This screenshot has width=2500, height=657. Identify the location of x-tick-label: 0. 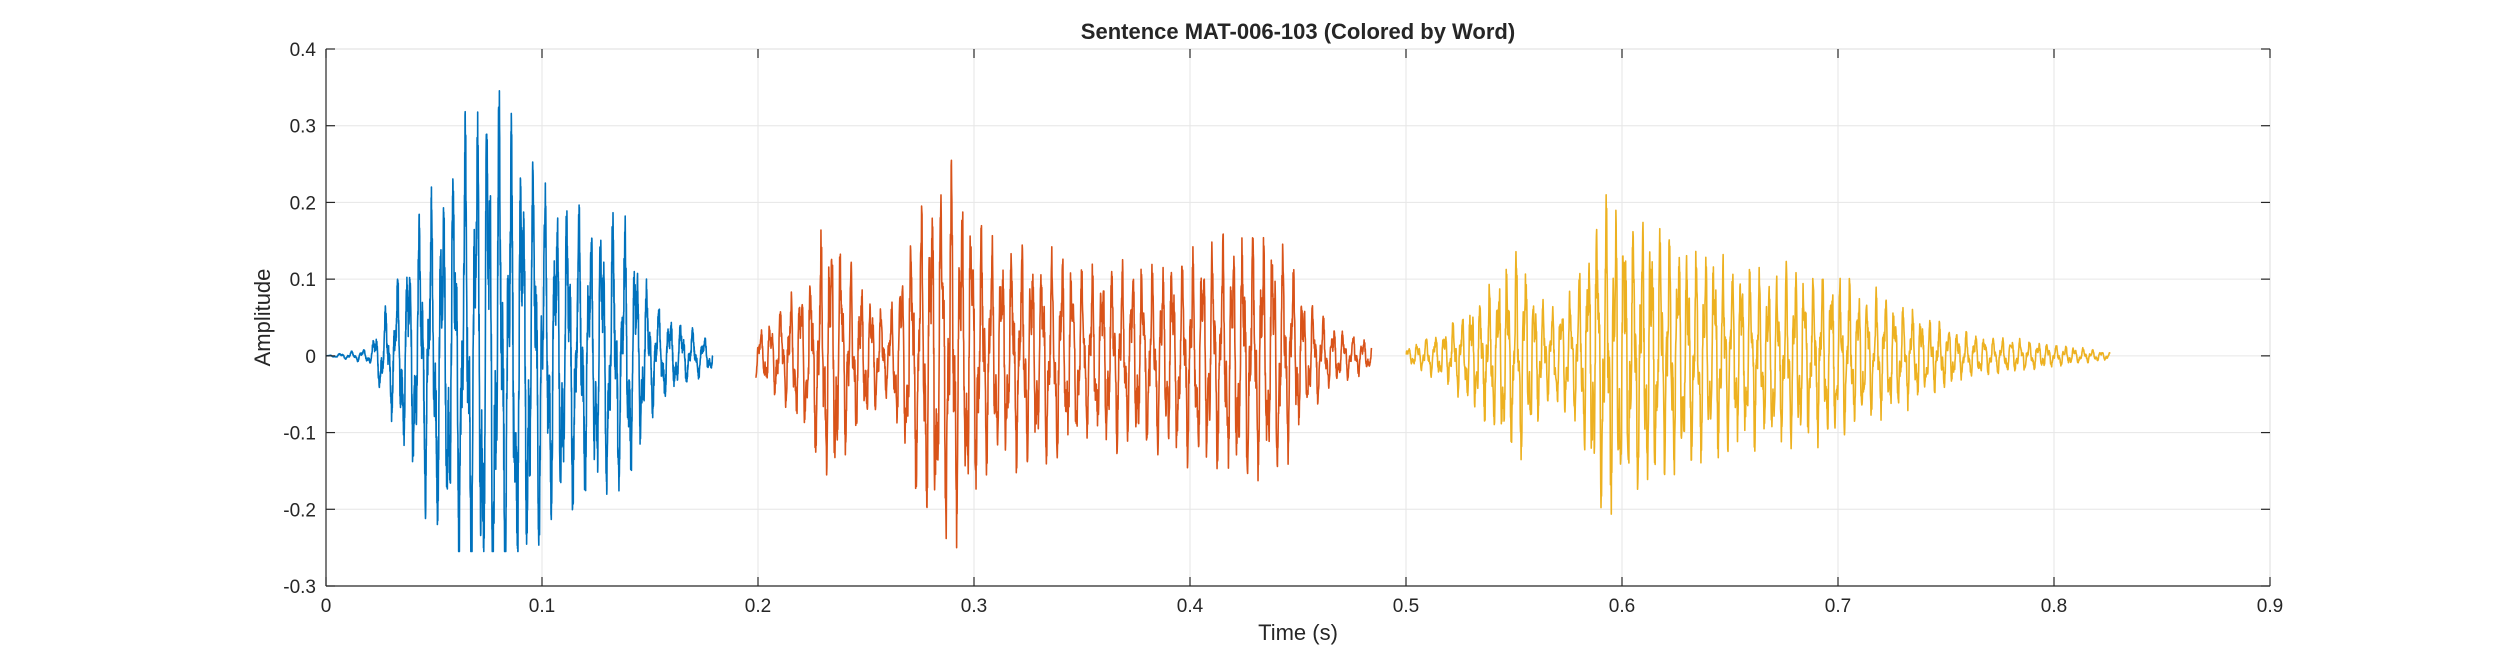
(326, 606).